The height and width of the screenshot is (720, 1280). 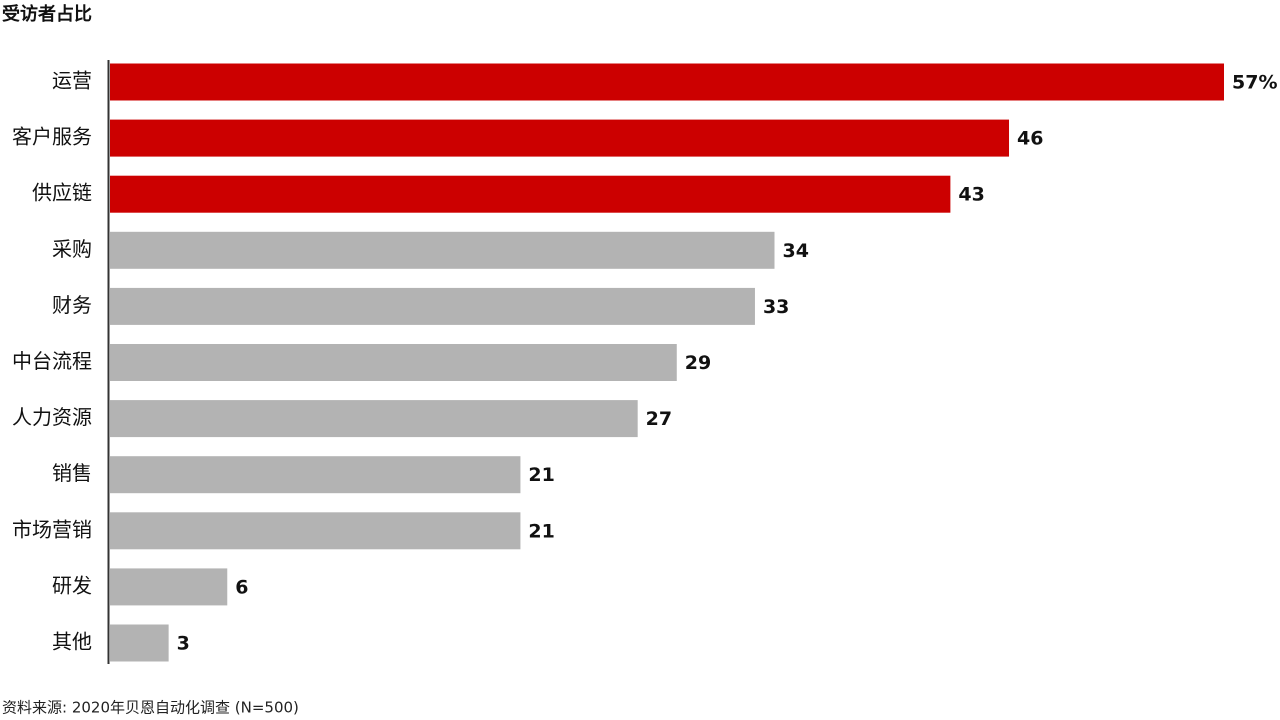 What do you see at coordinates (698, 363) in the screenshot?
I see `value-label: 29` at bounding box center [698, 363].